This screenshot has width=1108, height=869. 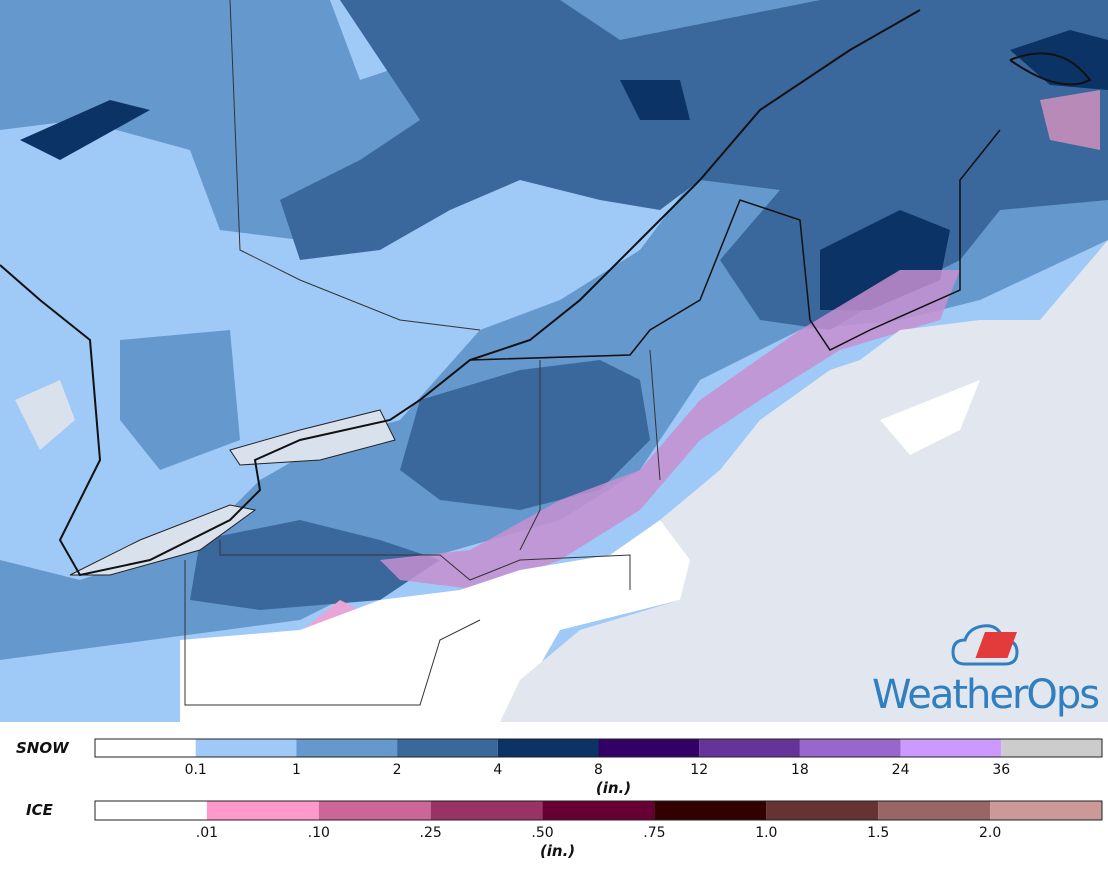 What do you see at coordinates (598, 770) in the screenshot?
I see `legend-tick: 8` at bounding box center [598, 770].